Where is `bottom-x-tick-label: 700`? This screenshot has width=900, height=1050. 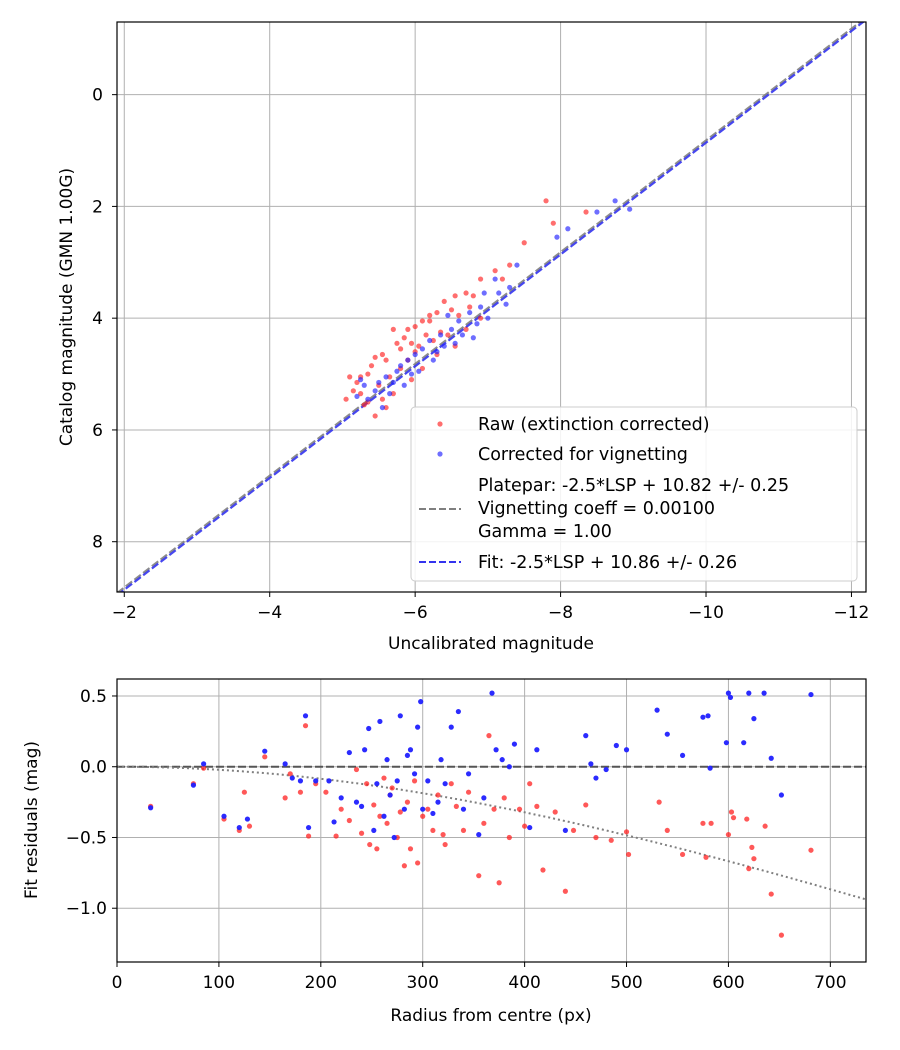
bottom-x-tick-label: 700 is located at coordinates (830, 983).